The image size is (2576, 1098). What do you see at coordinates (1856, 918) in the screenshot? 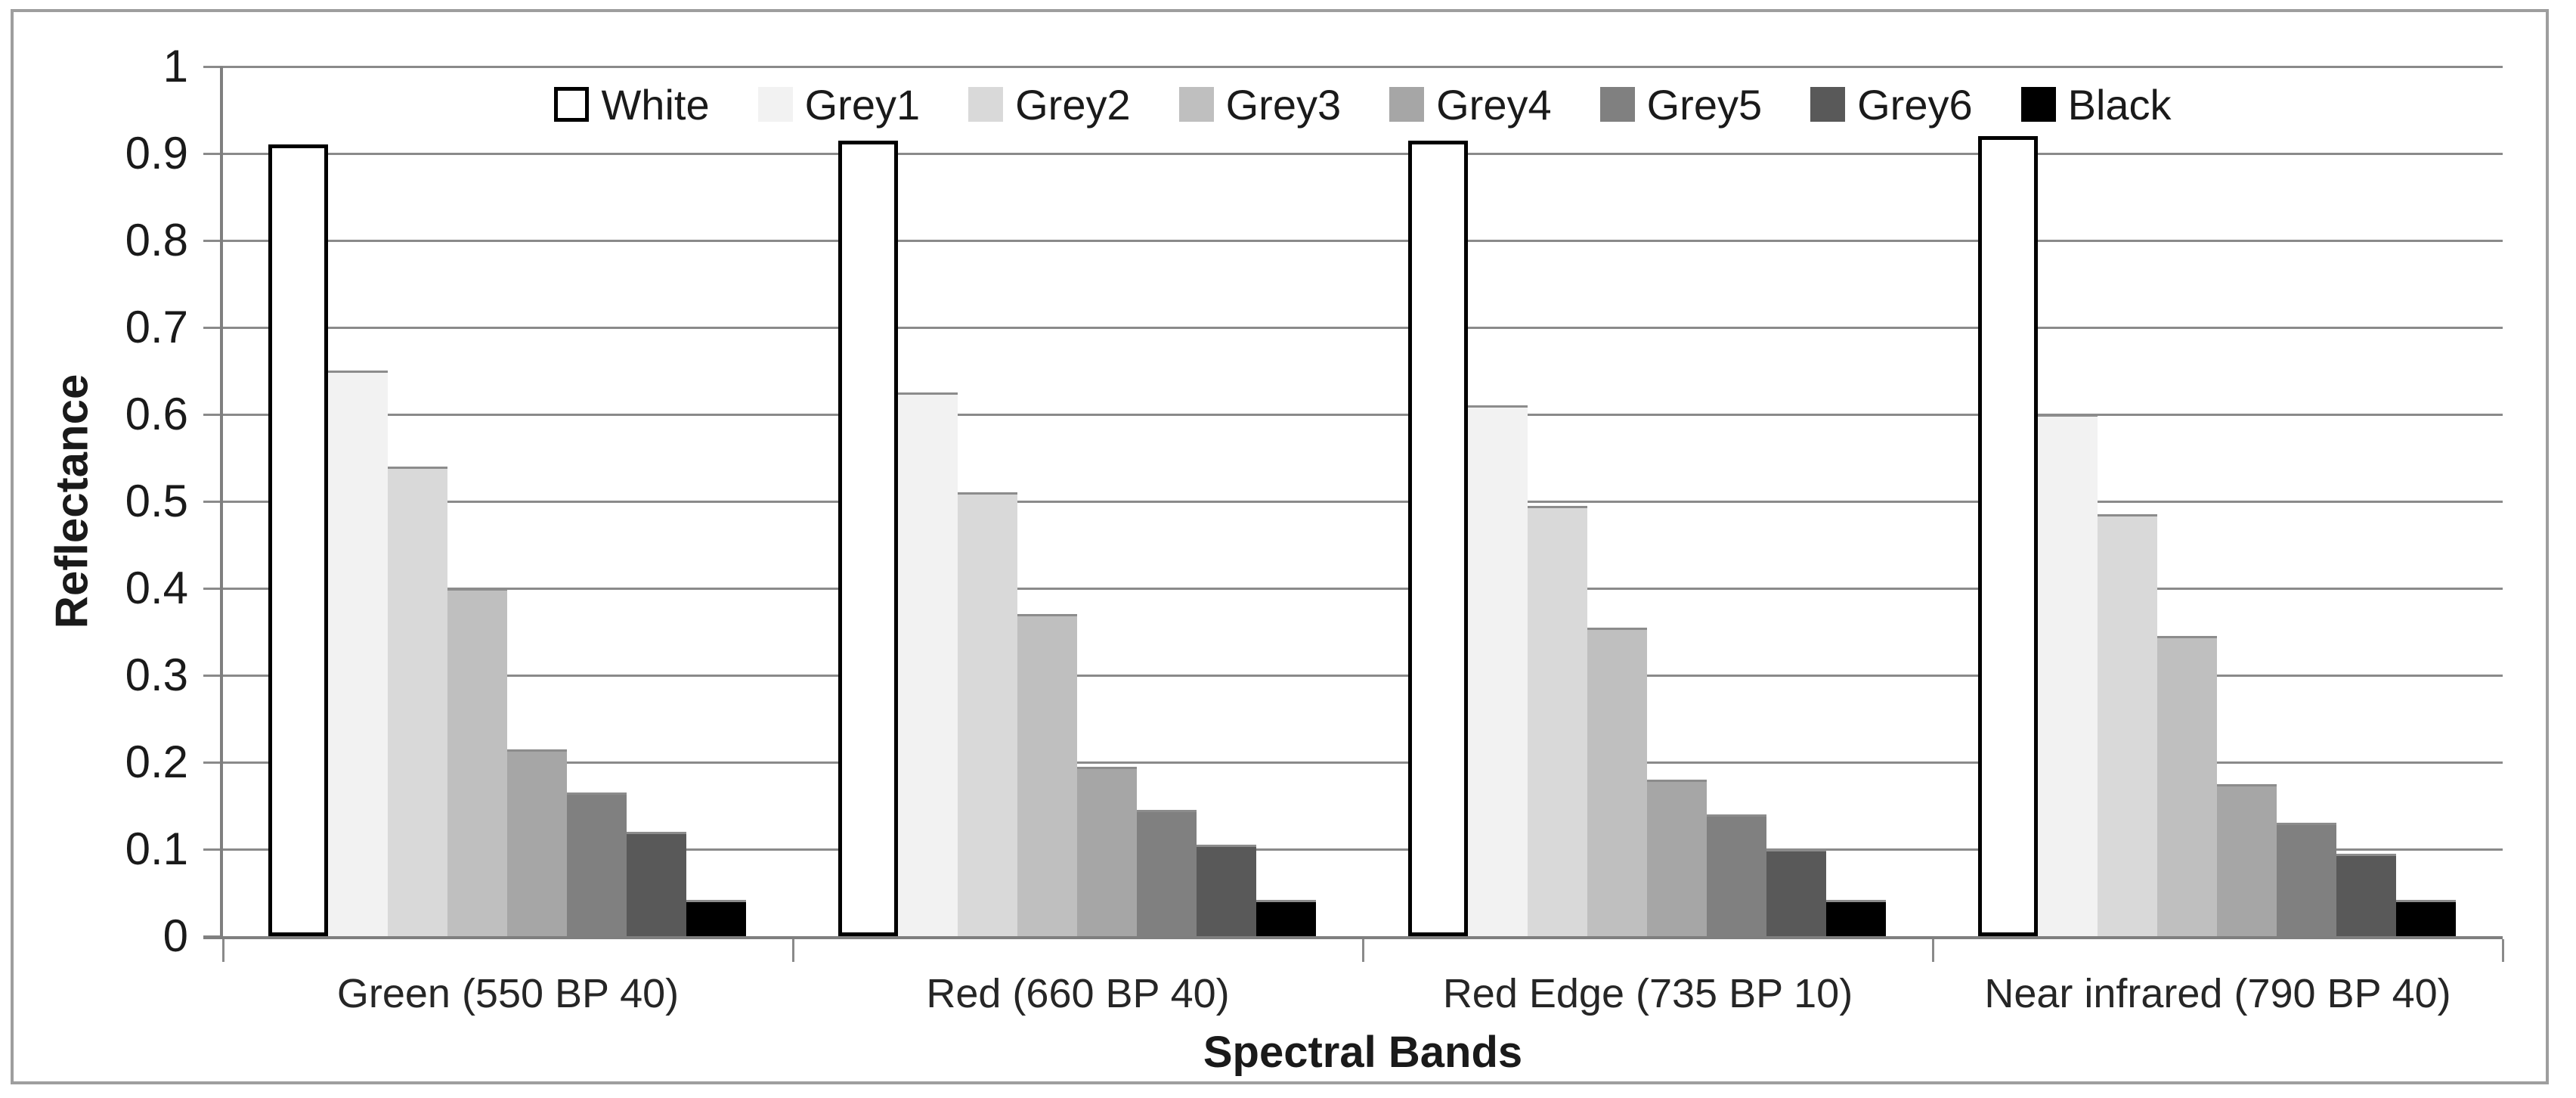
I see `bar-black-cat3` at bounding box center [1856, 918].